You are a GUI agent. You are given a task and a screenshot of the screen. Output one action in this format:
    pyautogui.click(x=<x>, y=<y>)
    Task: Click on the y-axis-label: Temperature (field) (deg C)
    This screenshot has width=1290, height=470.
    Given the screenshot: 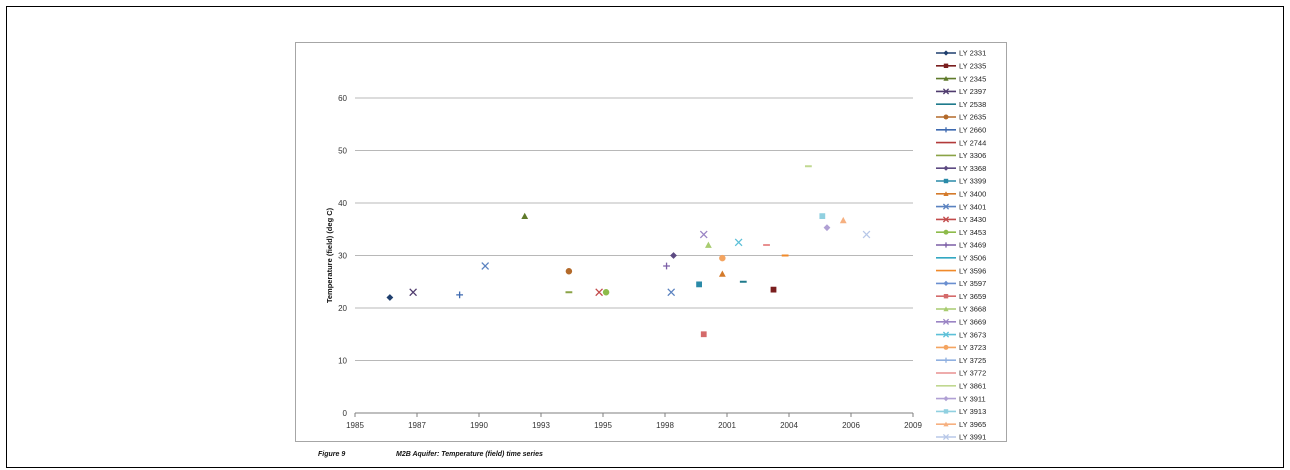 What is the action you would take?
    pyautogui.click(x=329, y=255)
    